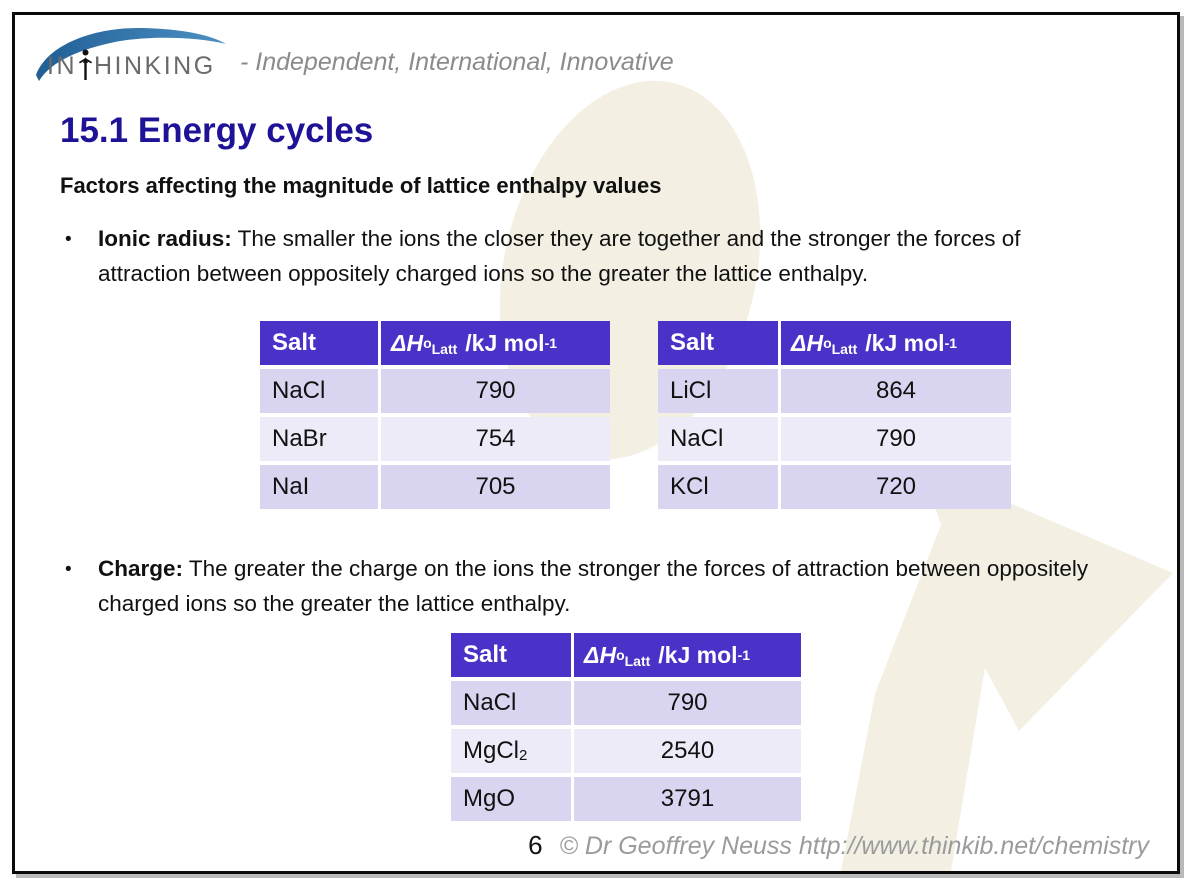 The height and width of the screenshot is (892, 1191). I want to click on table-cell-salt: KCl, so click(718, 487).